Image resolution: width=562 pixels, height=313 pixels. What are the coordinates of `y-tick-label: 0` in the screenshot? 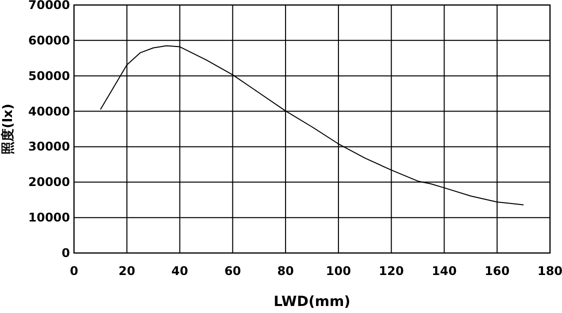 It's located at (66, 253).